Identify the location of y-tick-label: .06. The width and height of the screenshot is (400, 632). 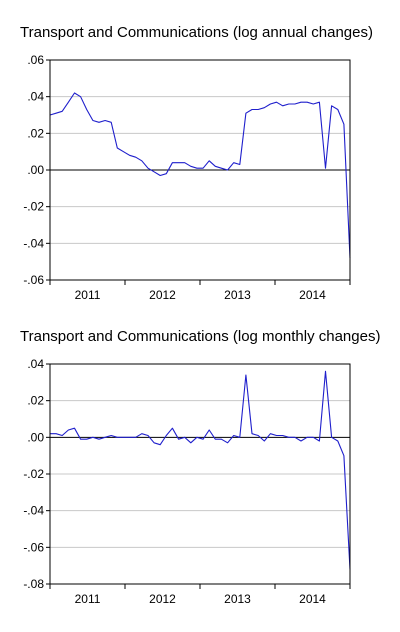
(35, 60).